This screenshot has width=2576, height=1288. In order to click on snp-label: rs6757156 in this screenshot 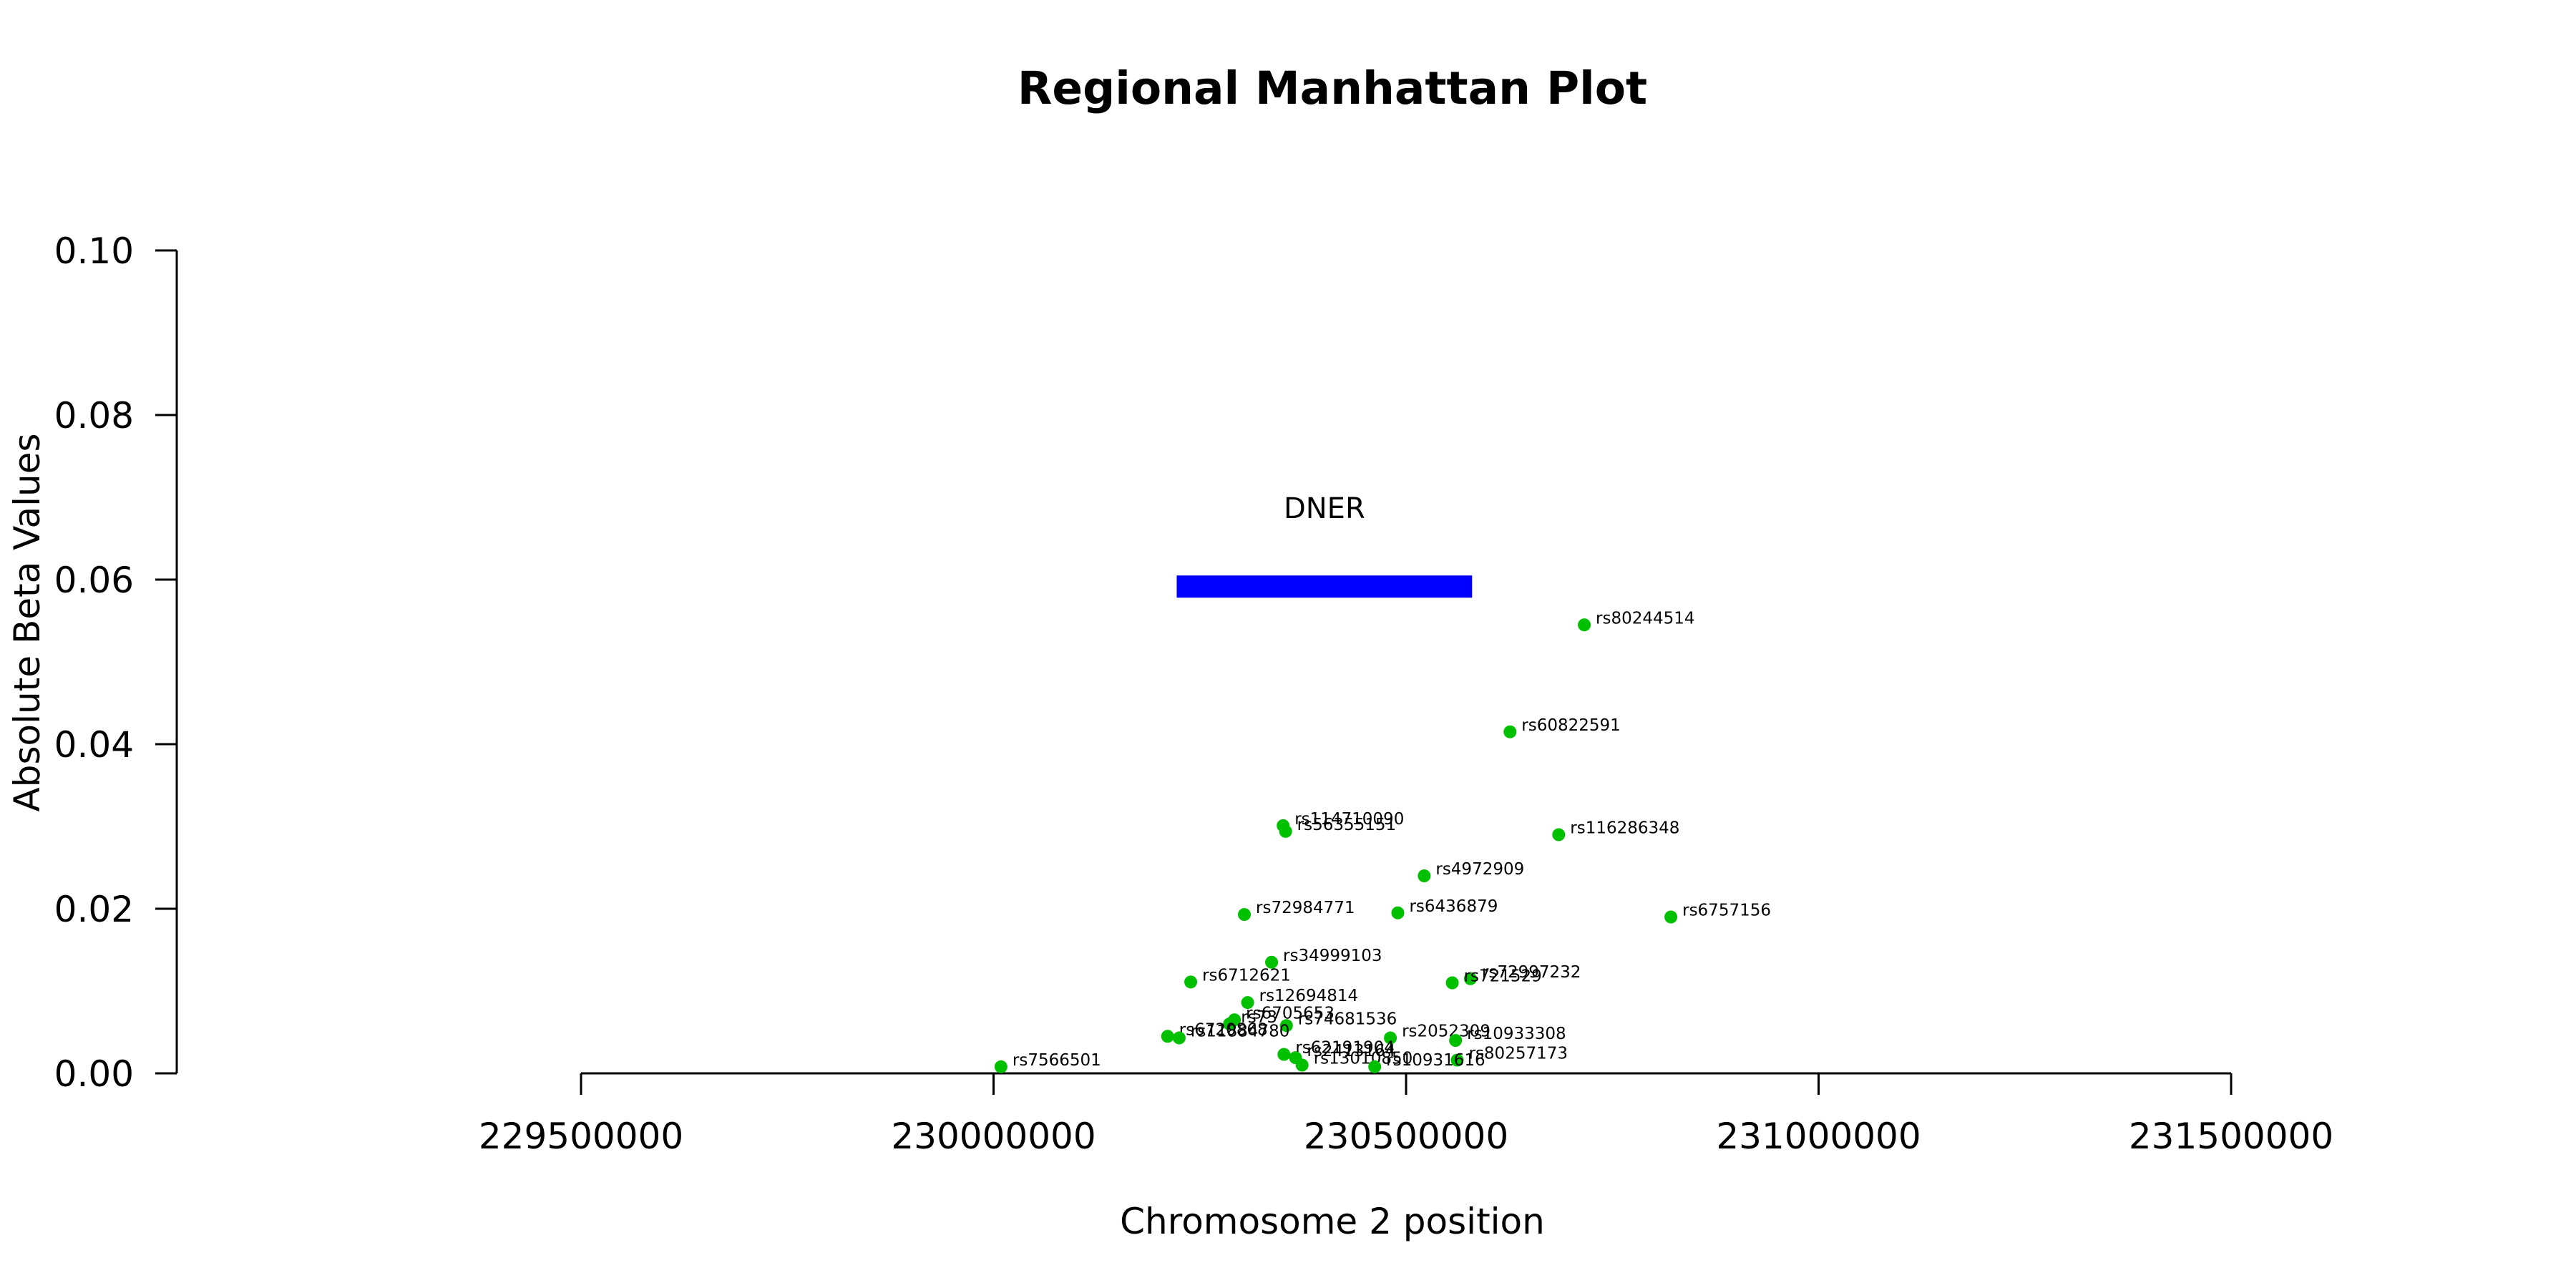, I will do `click(1726, 911)`.